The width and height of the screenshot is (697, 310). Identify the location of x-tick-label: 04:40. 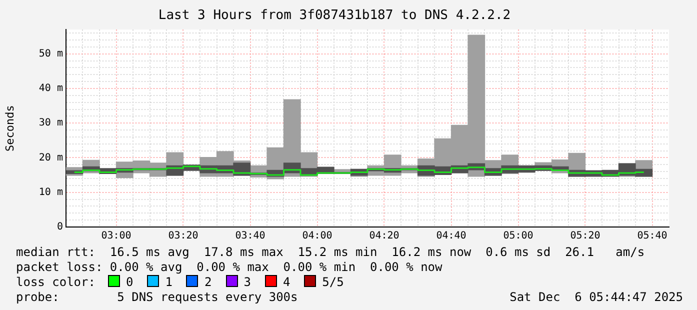
(451, 236).